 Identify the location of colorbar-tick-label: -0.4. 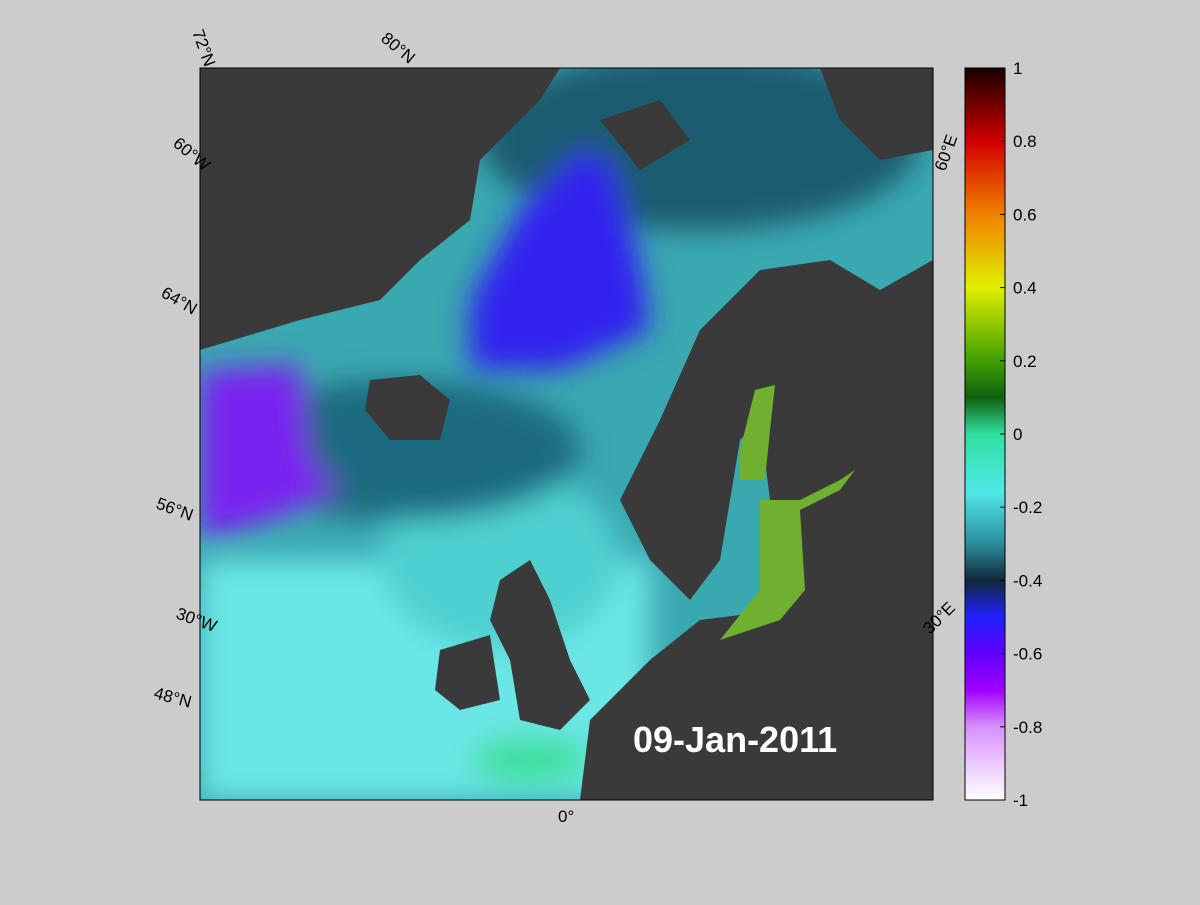
(1027, 580).